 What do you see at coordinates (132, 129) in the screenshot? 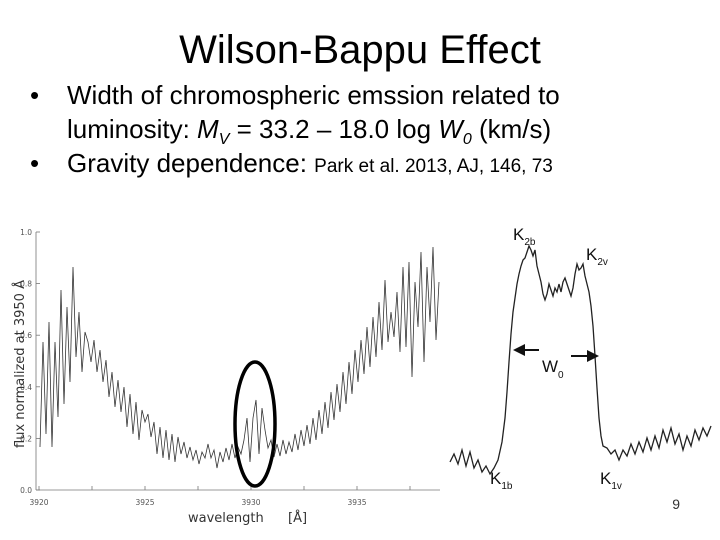
I see `bullet-text: luminosity:` at bounding box center [132, 129].